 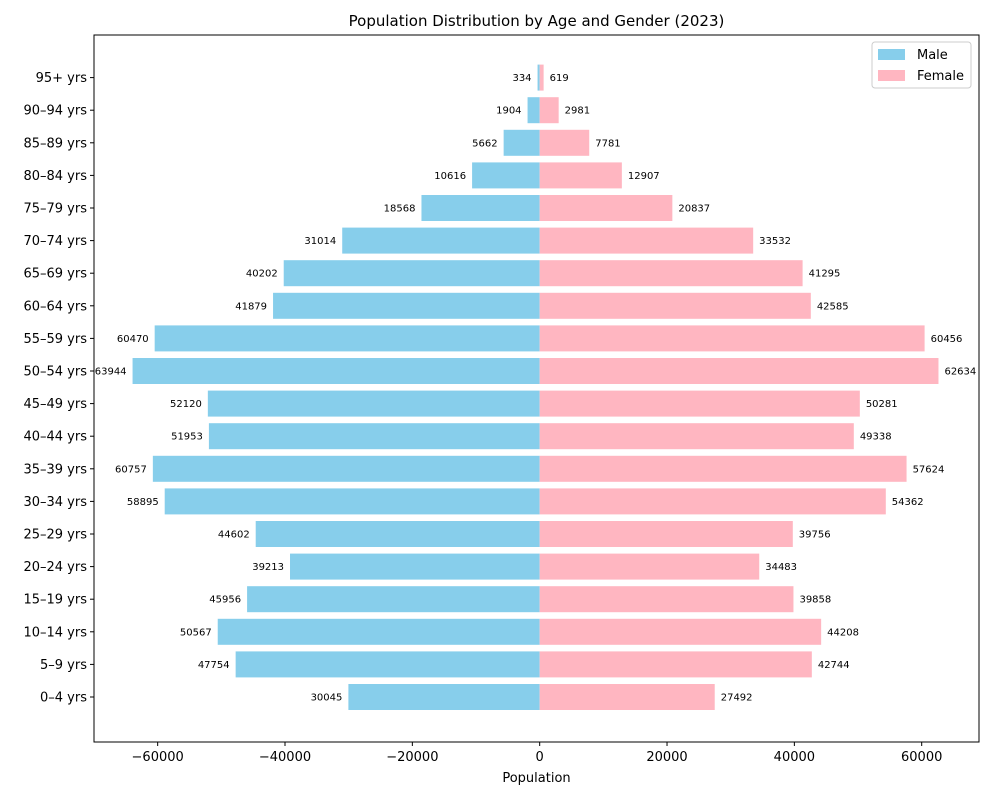 What do you see at coordinates (834, 665) in the screenshot?
I see `female-data-label: 42744` at bounding box center [834, 665].